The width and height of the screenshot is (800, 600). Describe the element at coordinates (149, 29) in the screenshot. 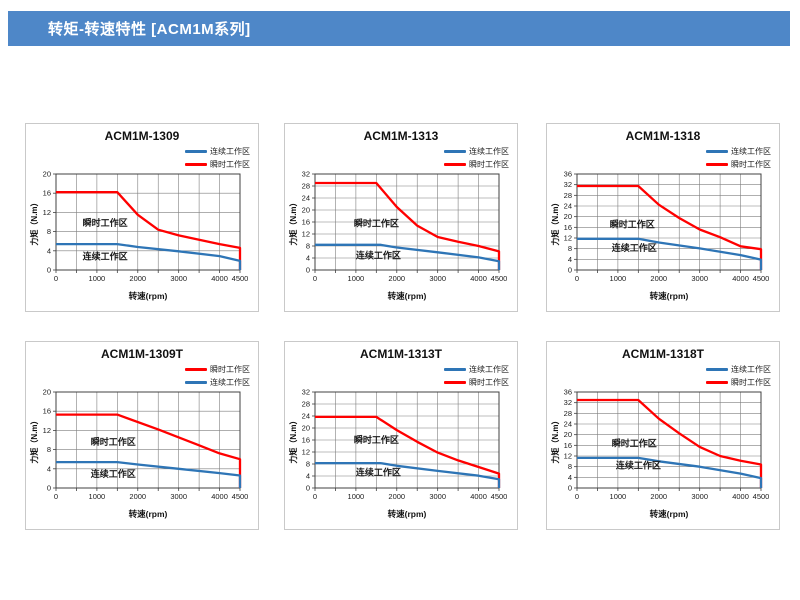

I see `page-title: 转矩-转速特性 [ACM1M系列]` at that location.